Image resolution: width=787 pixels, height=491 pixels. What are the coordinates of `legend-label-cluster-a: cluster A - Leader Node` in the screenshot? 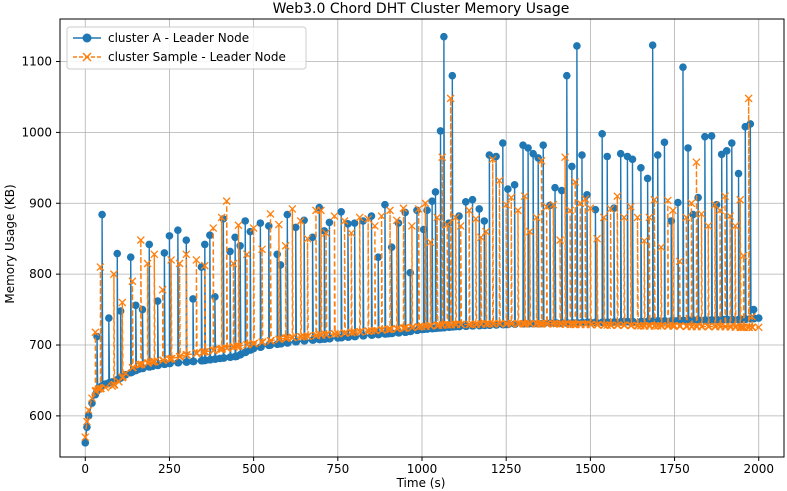 It's located at (178, 38).